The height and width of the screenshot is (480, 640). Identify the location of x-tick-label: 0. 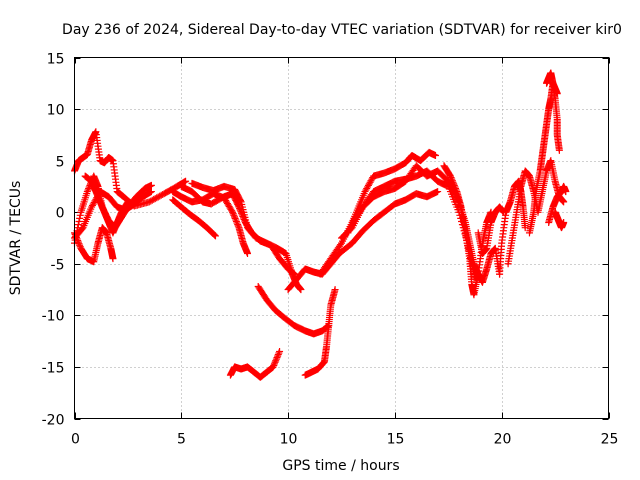
(75, 440).